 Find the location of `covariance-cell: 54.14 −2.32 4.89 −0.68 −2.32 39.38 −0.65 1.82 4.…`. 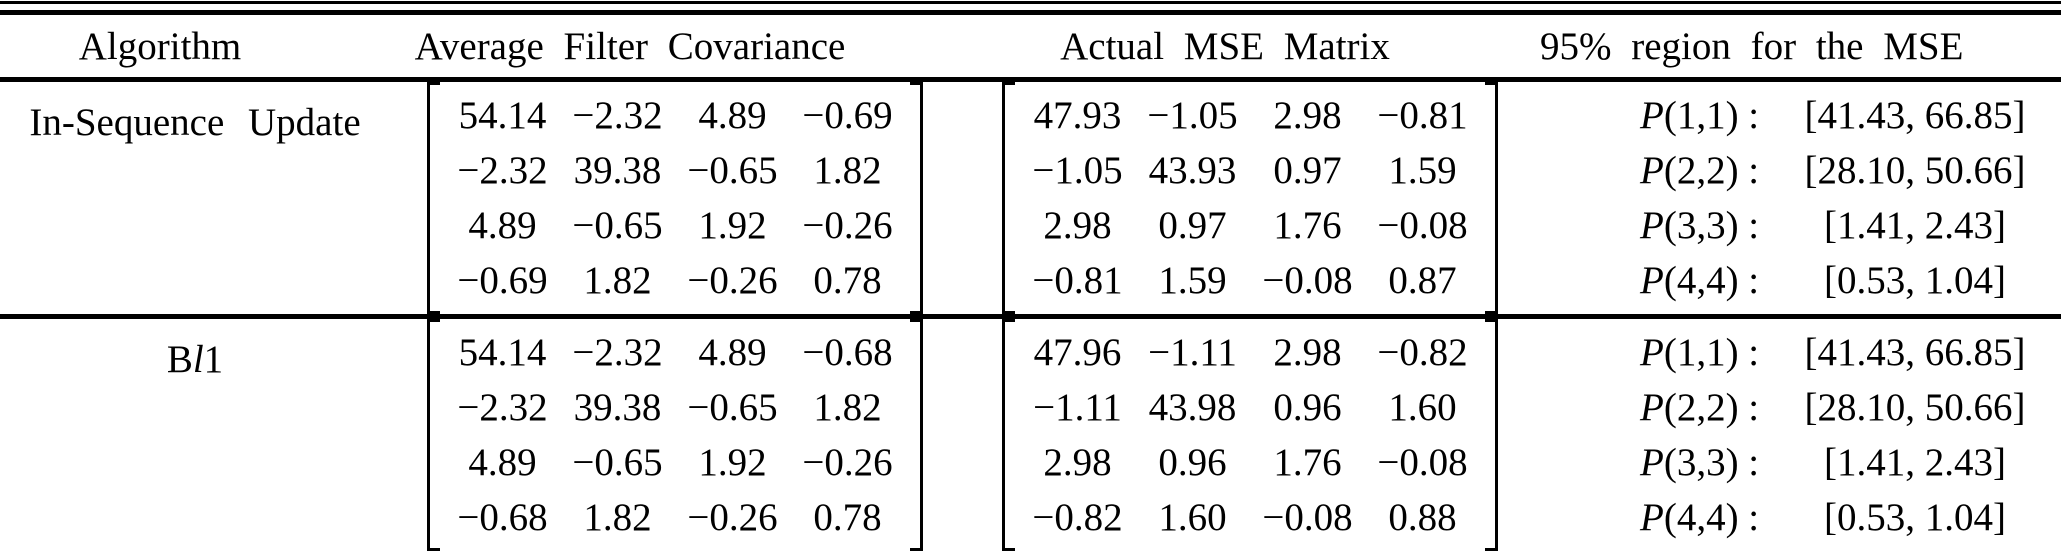

covariance-cell: 54.14 −2.32 4.89 −0.68 −2.32 39.38 −0.65 1.82 4.… is located at coordinates (675, 435).